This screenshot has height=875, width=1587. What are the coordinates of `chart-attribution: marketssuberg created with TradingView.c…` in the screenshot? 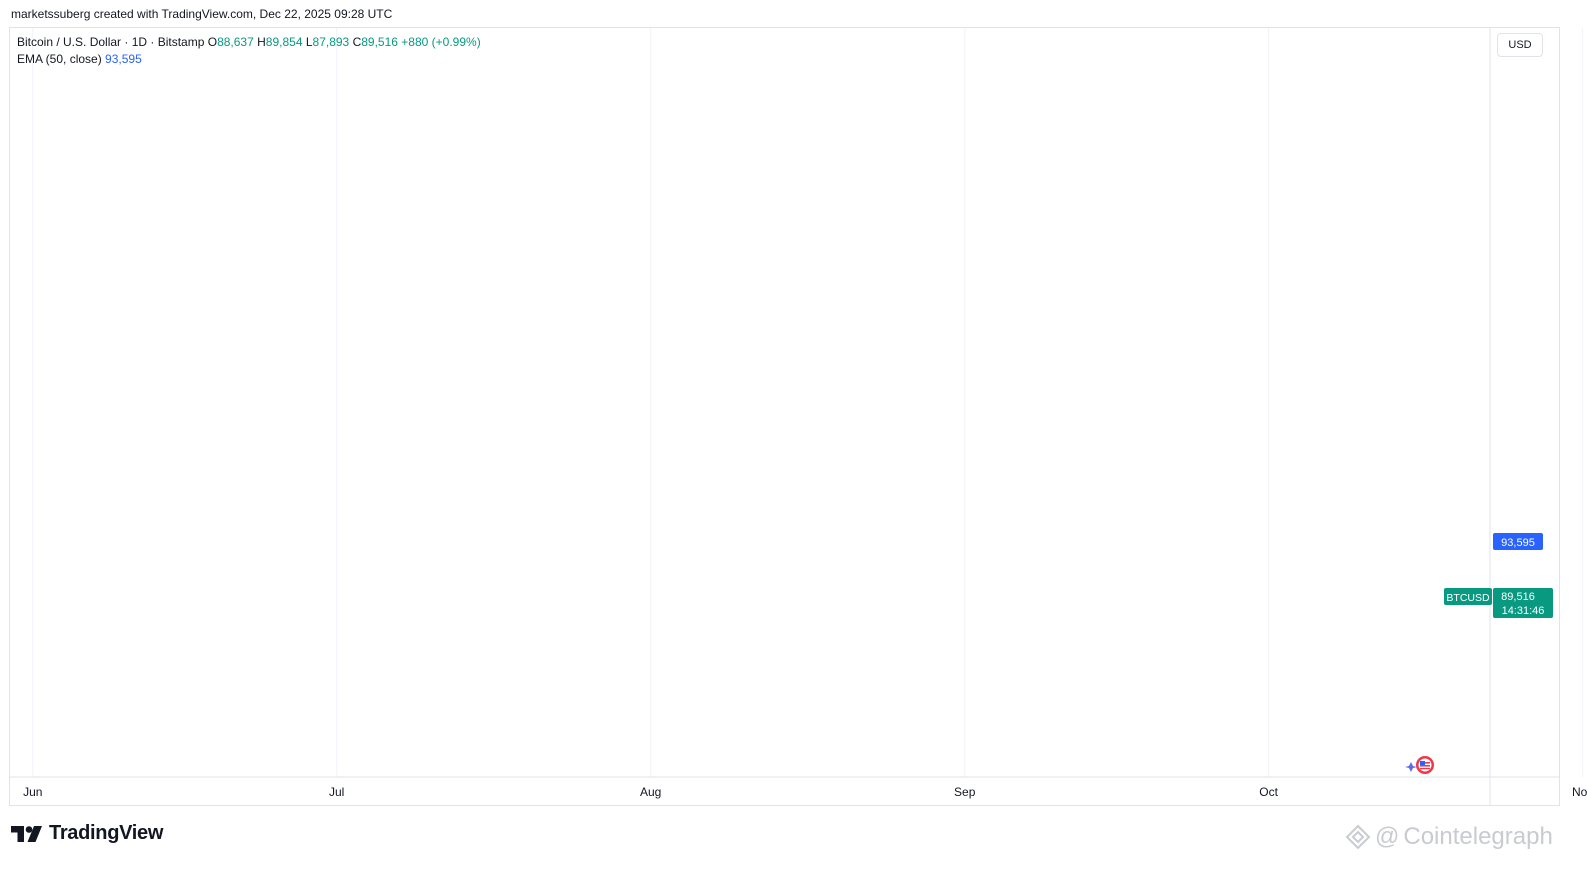 It's located at (202, 14).